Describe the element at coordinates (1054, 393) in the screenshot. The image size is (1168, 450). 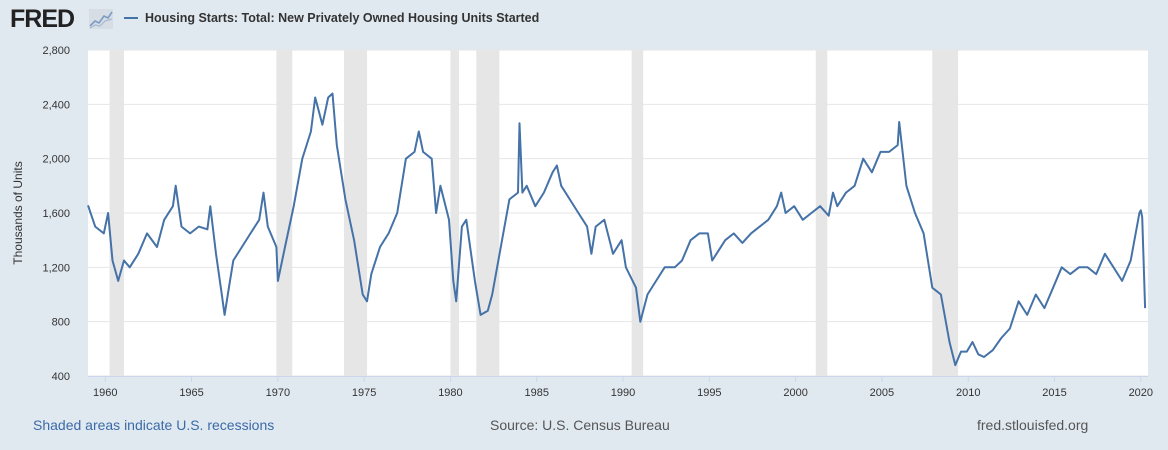
I see `x-tick-label: 2015` at that location.